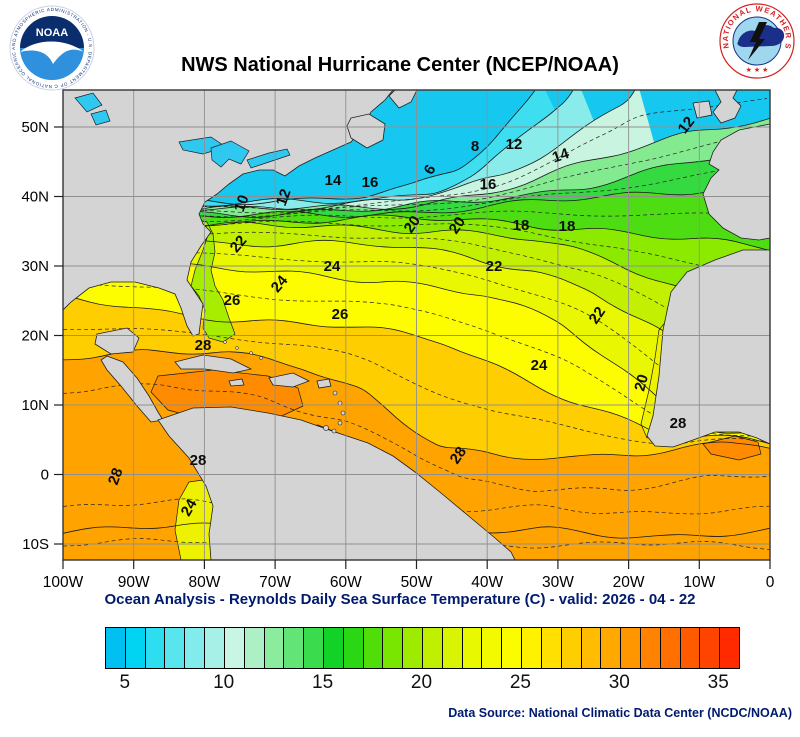  I want to click on land-jamaica, so click(236, 382).